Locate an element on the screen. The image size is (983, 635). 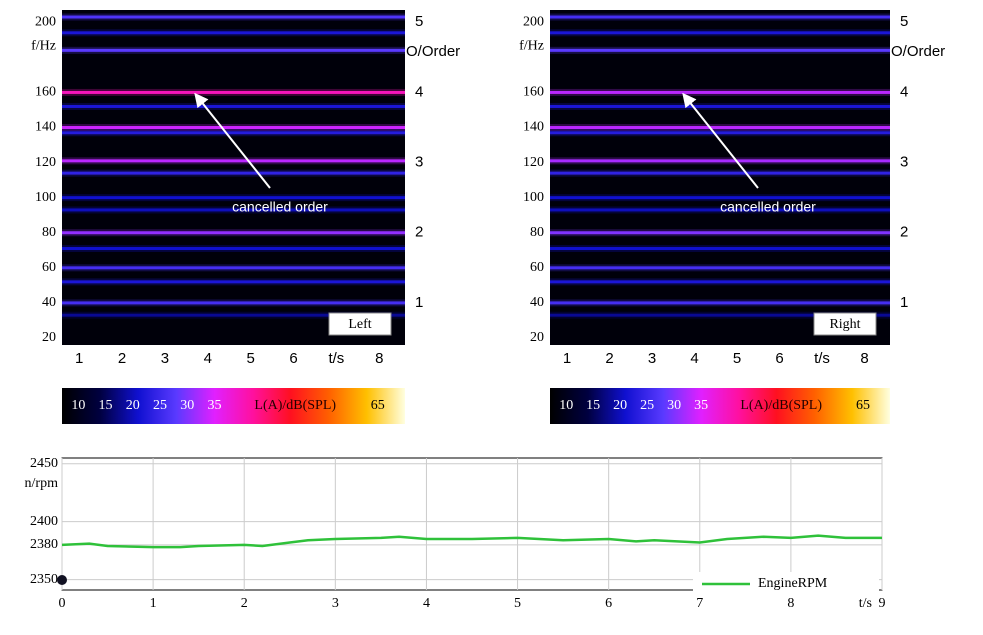
annotation: cancelled order is located at coordinates (280, 207).